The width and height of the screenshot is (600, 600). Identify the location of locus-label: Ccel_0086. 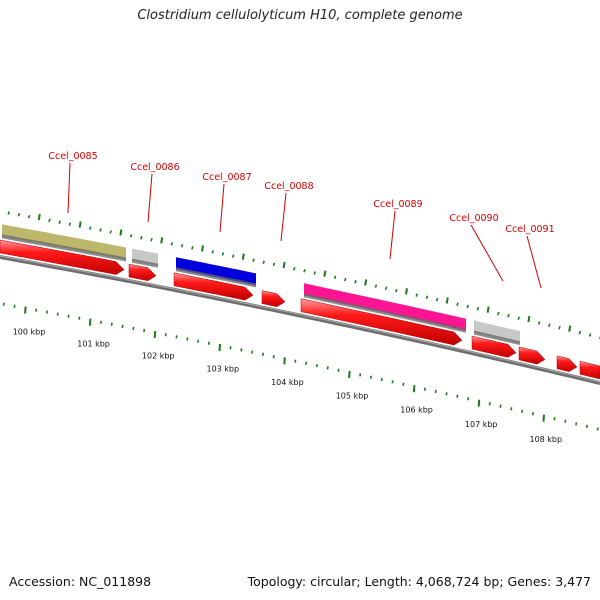
(154, 167).